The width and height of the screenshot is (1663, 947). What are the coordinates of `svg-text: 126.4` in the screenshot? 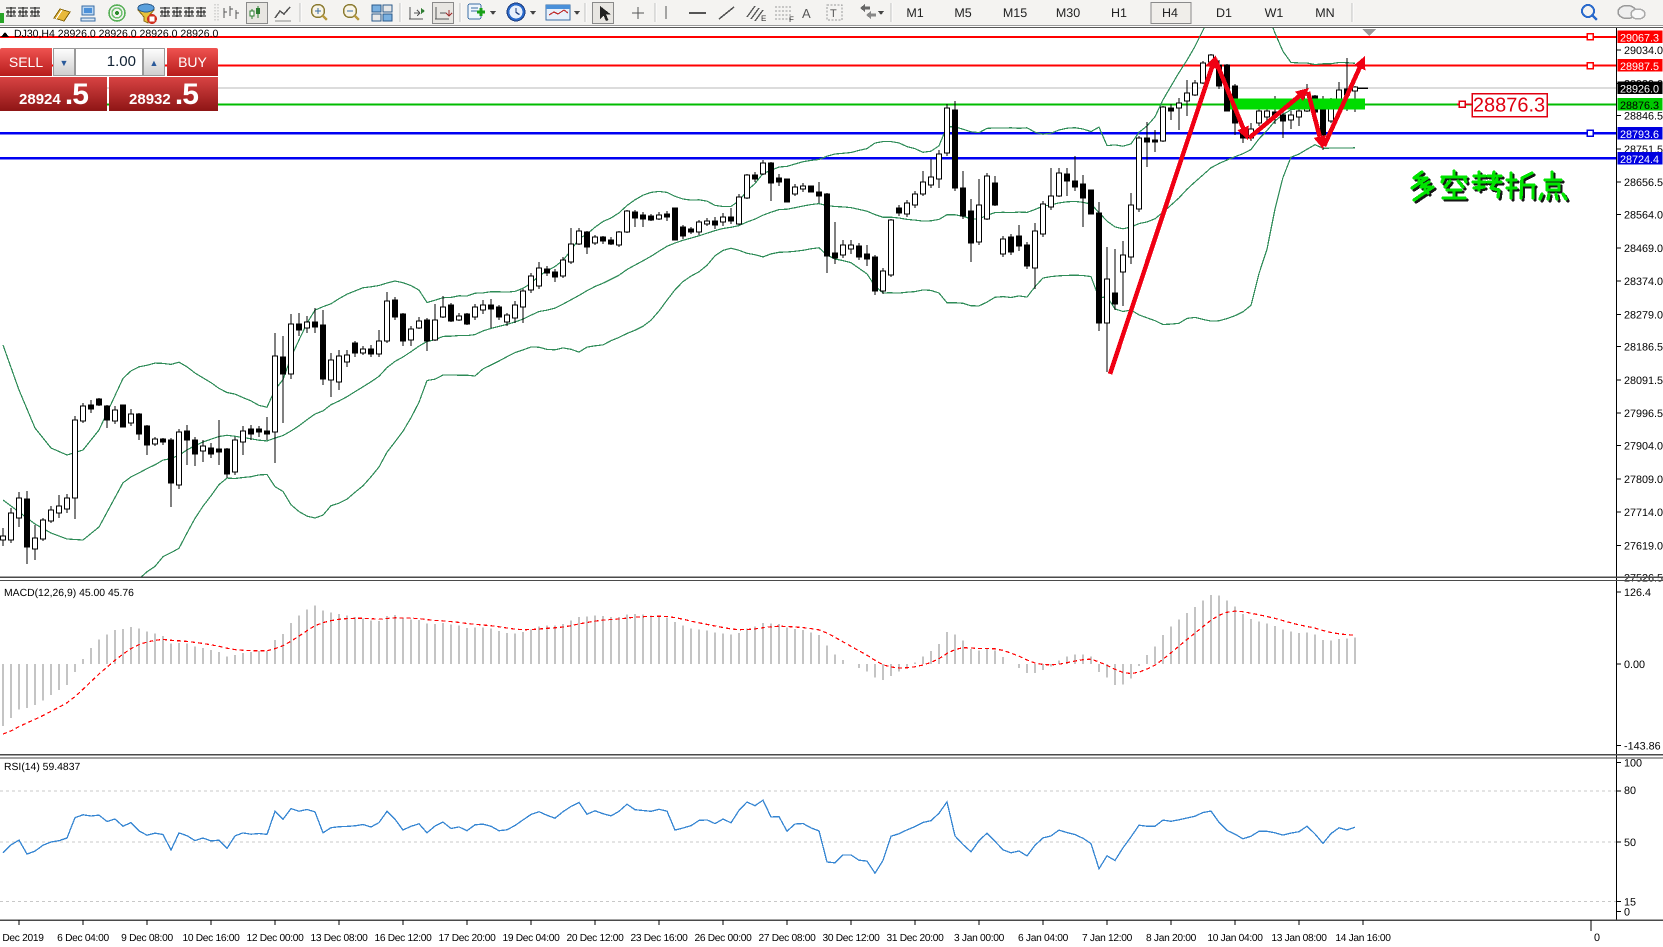 It's located at (1637, 593).